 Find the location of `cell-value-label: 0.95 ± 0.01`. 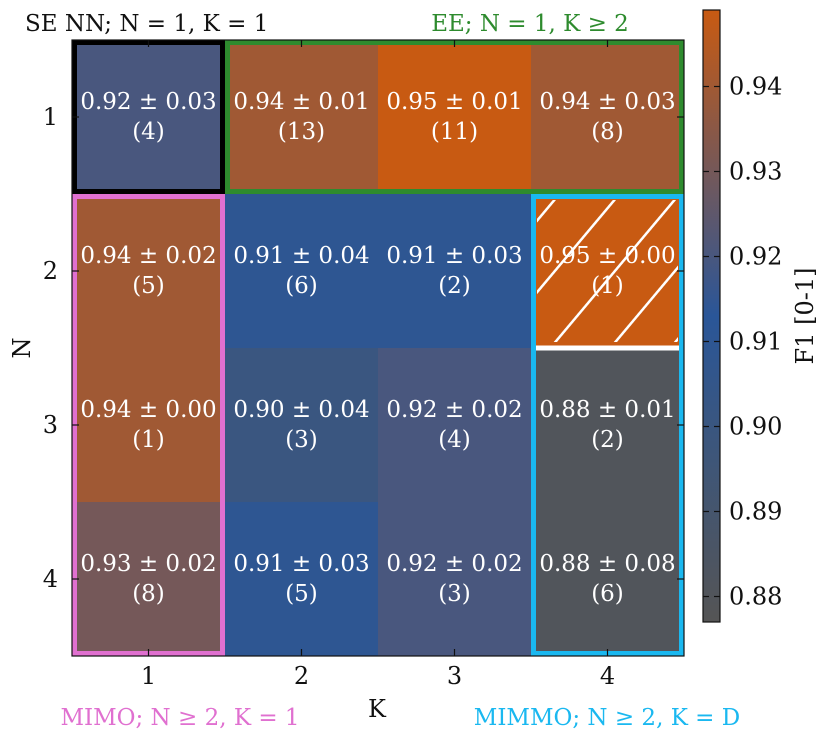

cell-value-label: 0.95 ± 0.01 is located at coordinates (454, 102).